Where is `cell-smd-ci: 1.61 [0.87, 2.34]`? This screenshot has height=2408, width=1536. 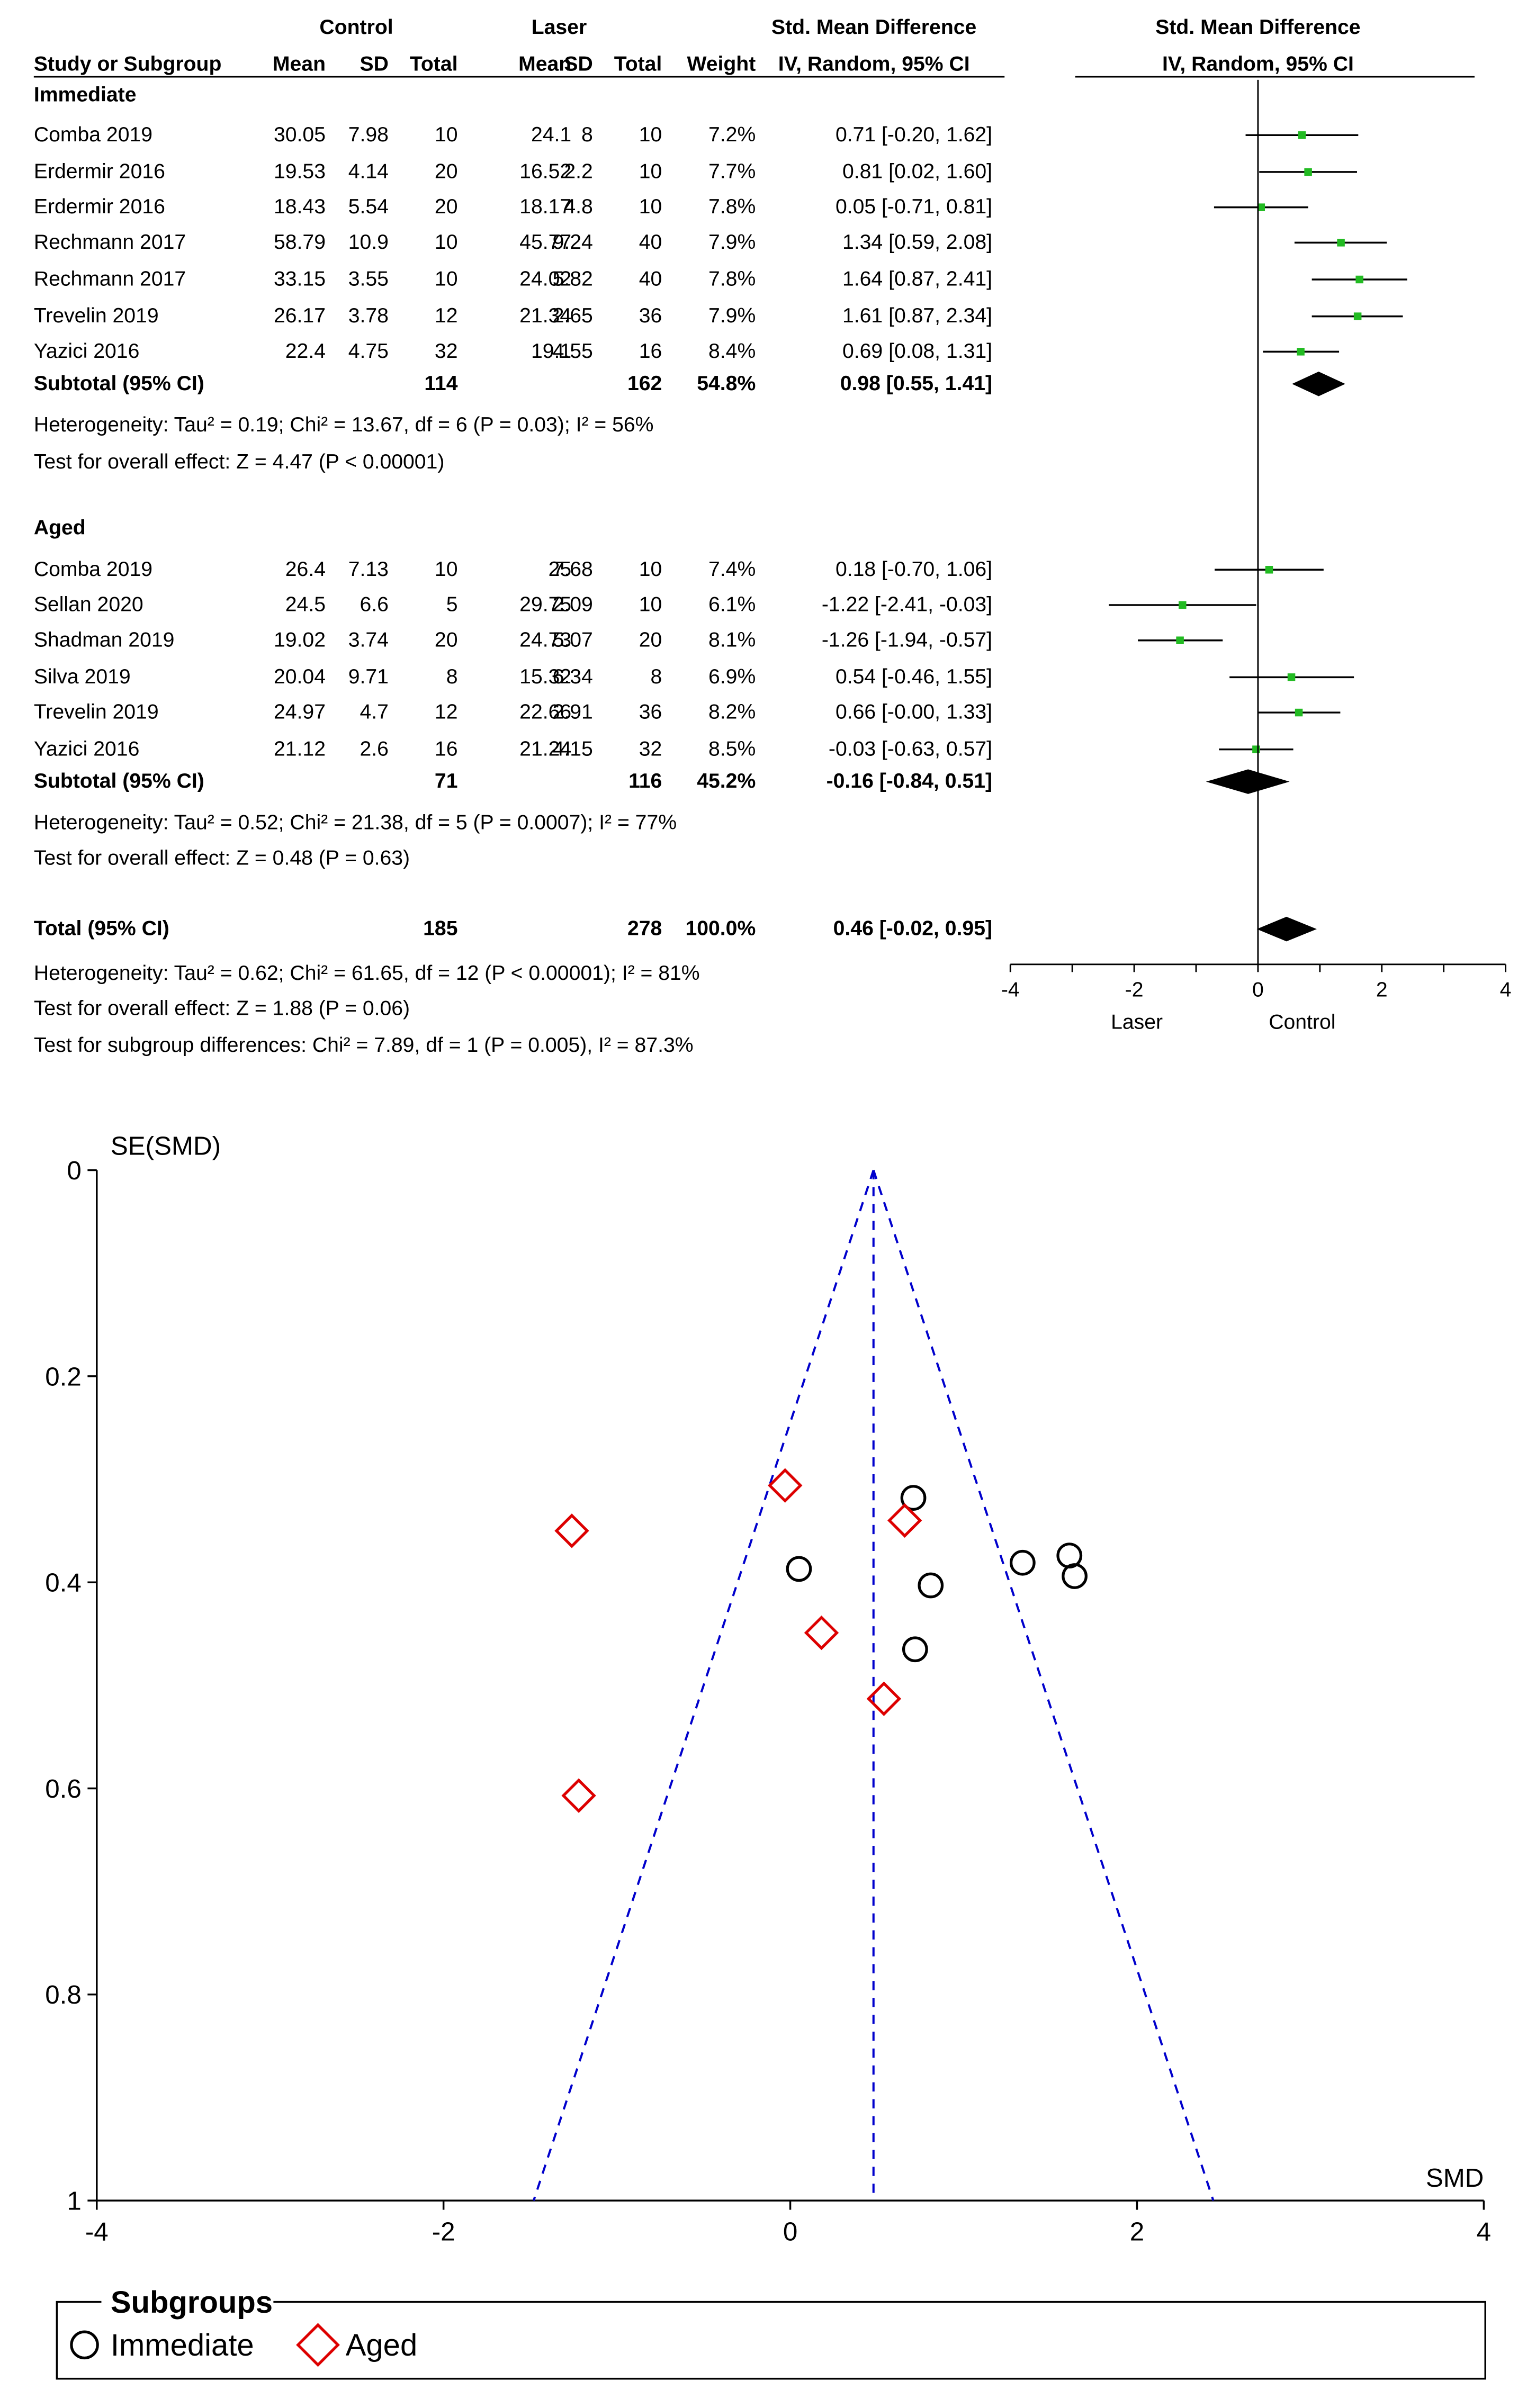
cell-smd-ci: 1.61 [0.87, 2.34] is located at coordinates (917, 315).